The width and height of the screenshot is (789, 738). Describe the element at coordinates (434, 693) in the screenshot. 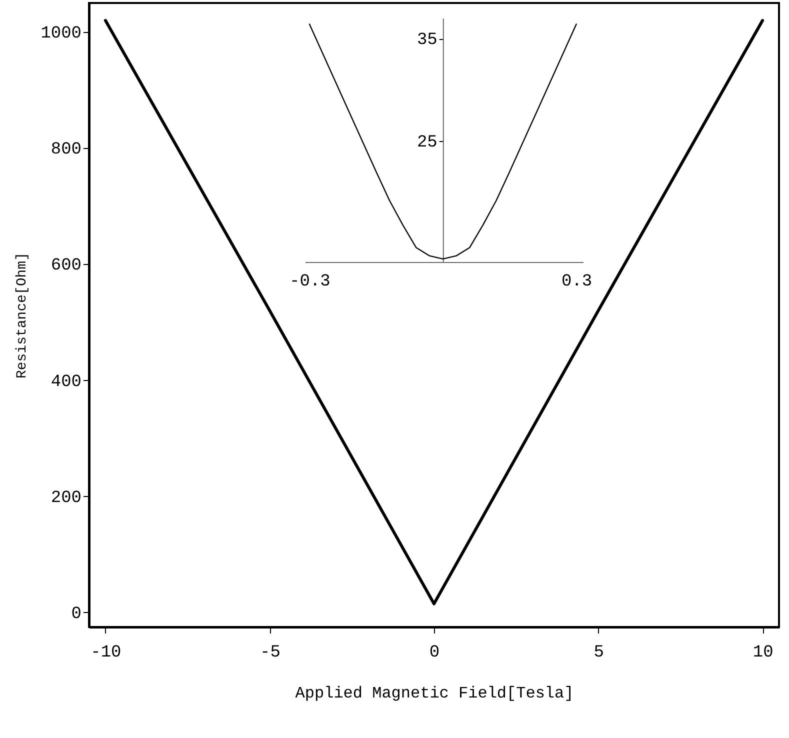

I see `x-axis-title: Applied Magnetic Field[Tesla]` at that location.